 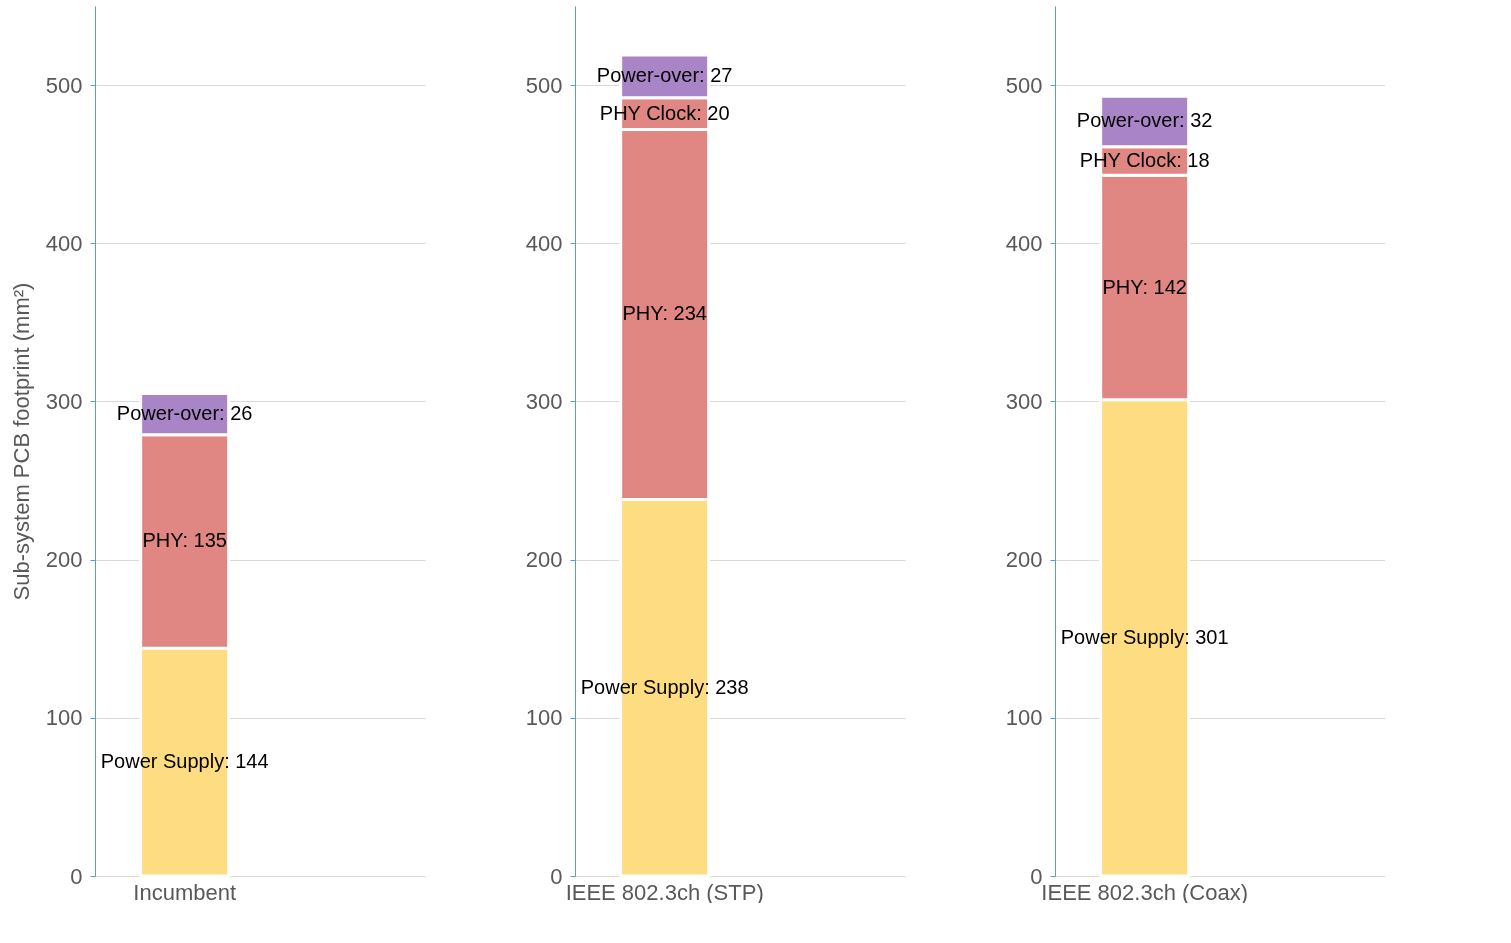 I want to click on data-label: Power Supply: 301, so click(x=1144, y=636).